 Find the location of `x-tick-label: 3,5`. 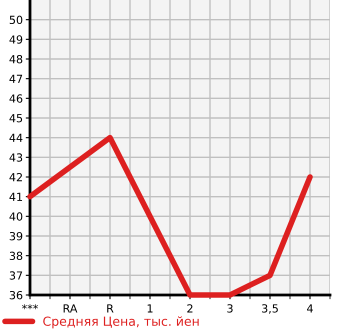

x-tick-label: 3,5 is located at coordinates (270, 309).